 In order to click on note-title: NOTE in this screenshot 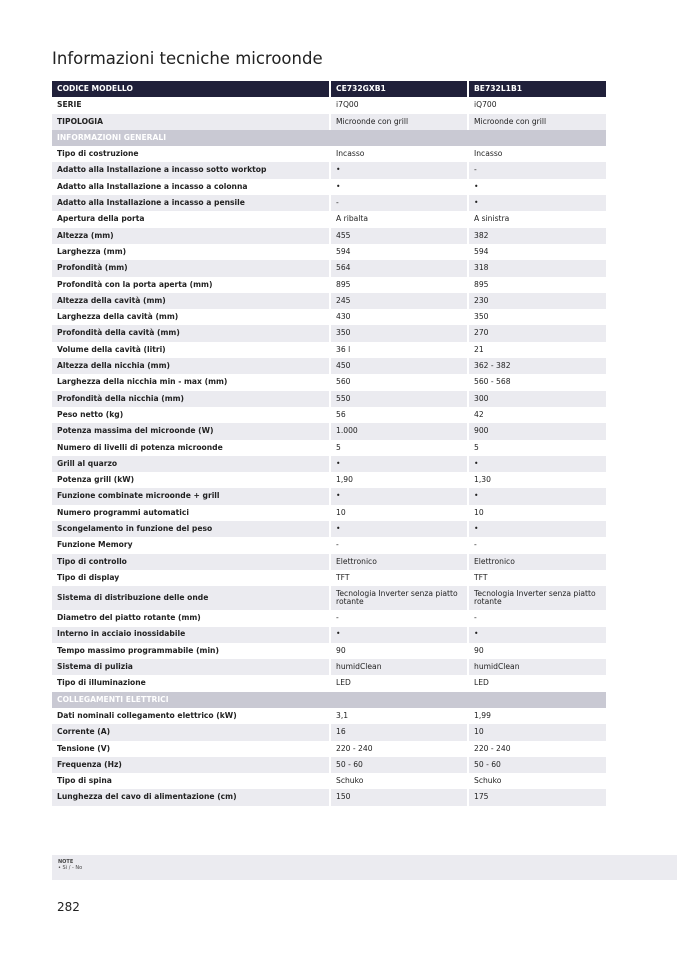, I will do `click(66, 862)`.